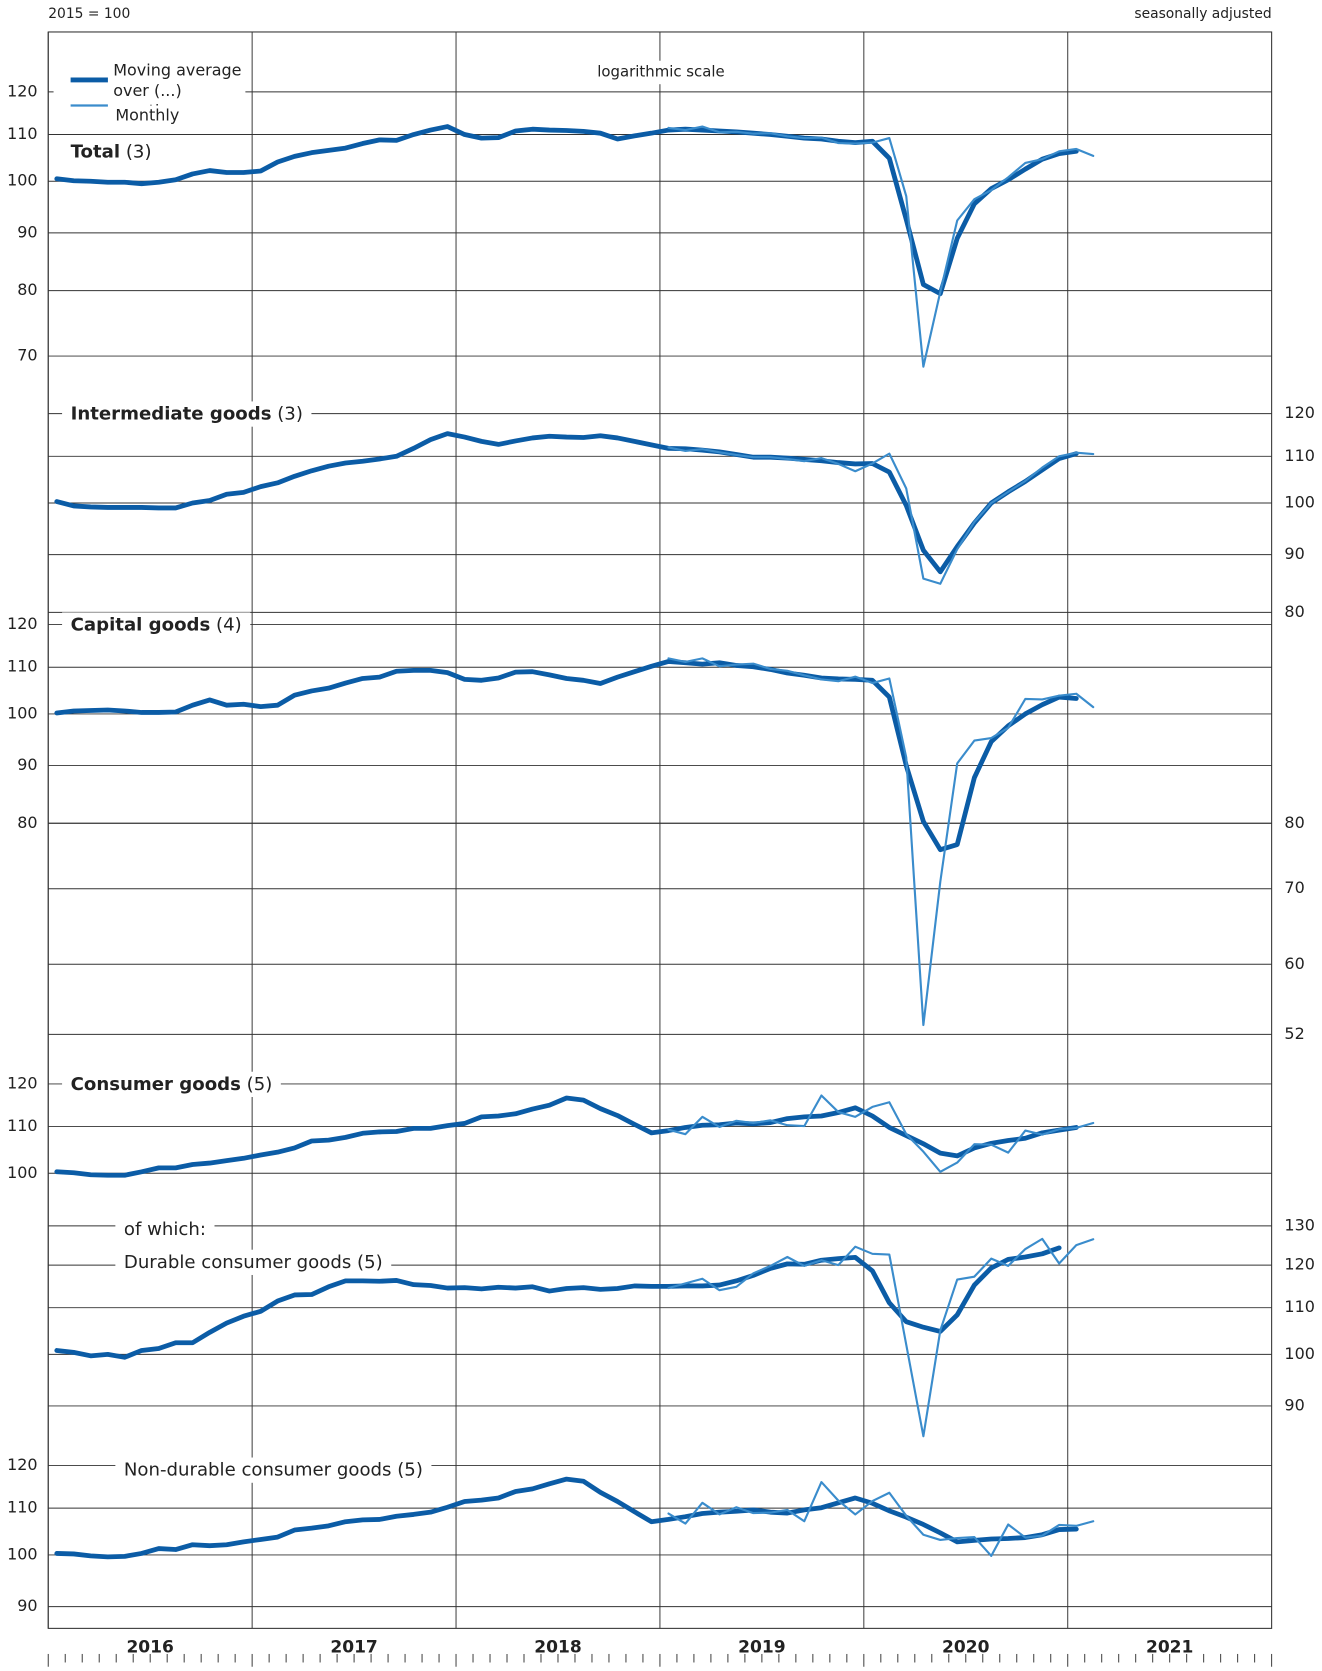  Describe the element at coordinates (1299, 1224) in the screenshot. I see `y-tick-label: 130` at that location.